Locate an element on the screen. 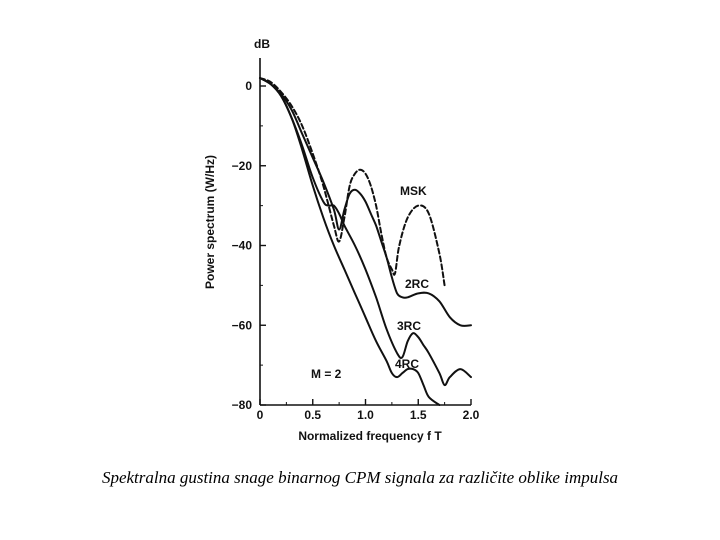 The height and width of the screenshot is (540, 720). series-line-msk is located at coordinates (352, 182).